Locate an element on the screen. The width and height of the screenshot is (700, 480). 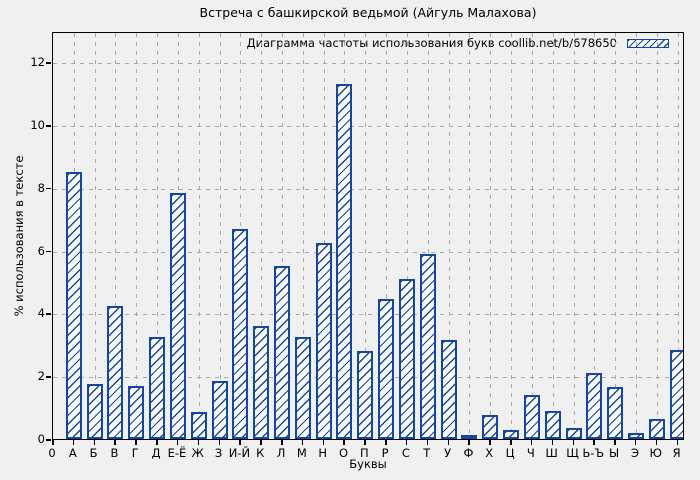
bar-И-Й is located at coordinates (240, 333).